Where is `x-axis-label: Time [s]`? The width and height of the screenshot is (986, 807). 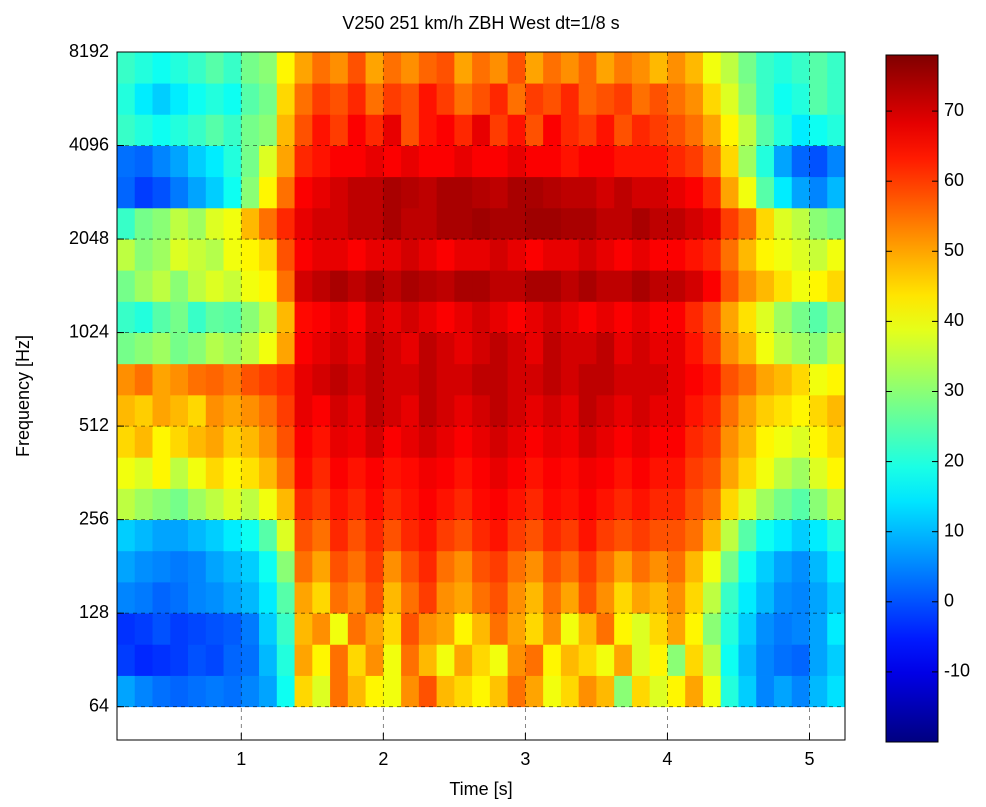
x-axis-label: Time [s] is located at coordinates (480, 789).